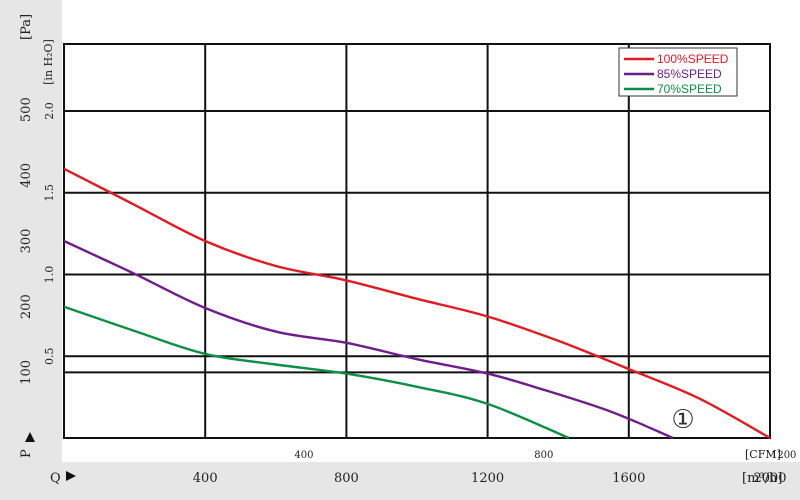  I want to click on x-tick-cmh: 2000, so click(769, 478).